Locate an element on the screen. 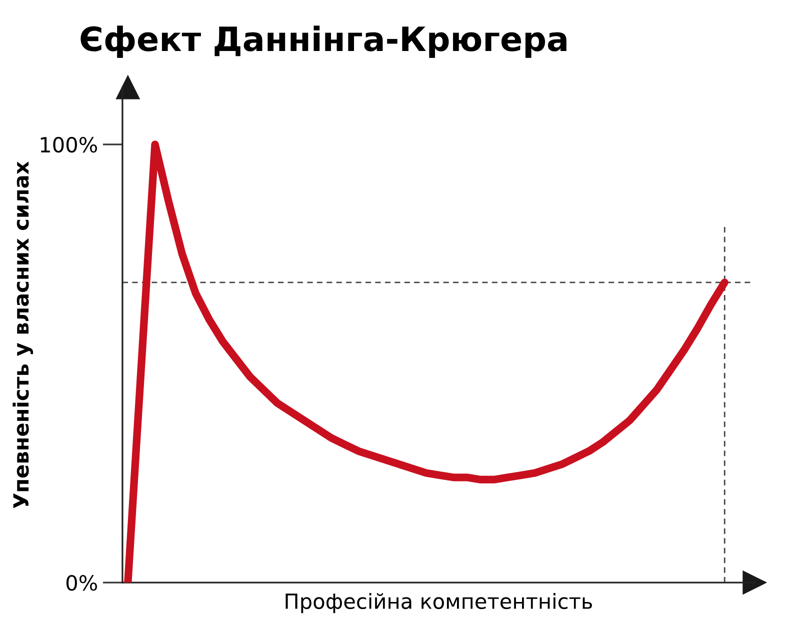 The width and height of the screenshot is (790, 643). y-tick-label: 100% is located at coordinates (68, 144).